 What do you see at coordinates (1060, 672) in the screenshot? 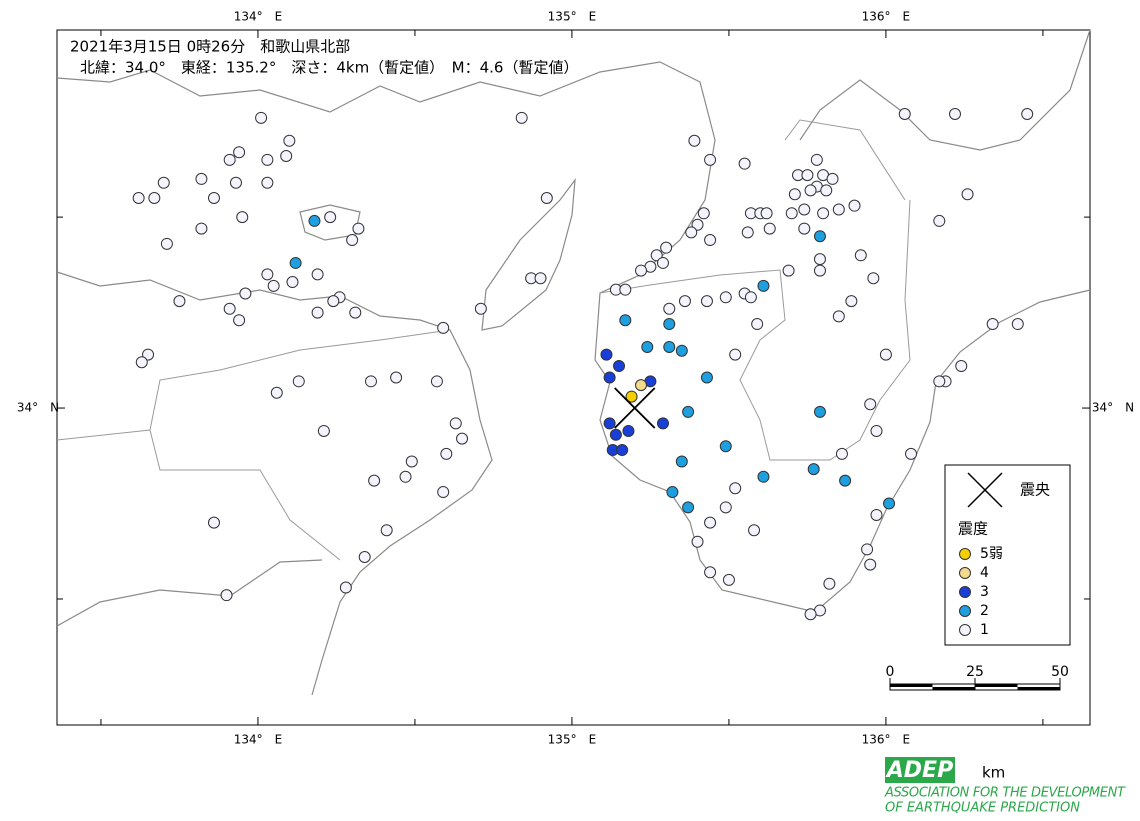
I see `scale-label: 50` at bounding box center [1060, 672].